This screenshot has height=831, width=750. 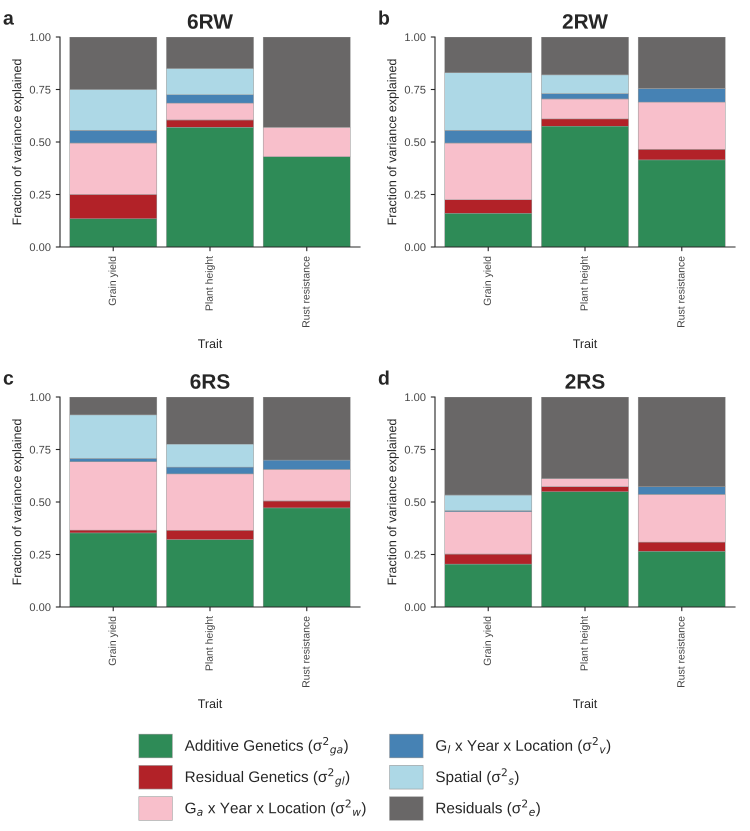 What do you see at coordinates (383, 377) in the screenshot?
I see `text: d` at bounding box center [383, 377].